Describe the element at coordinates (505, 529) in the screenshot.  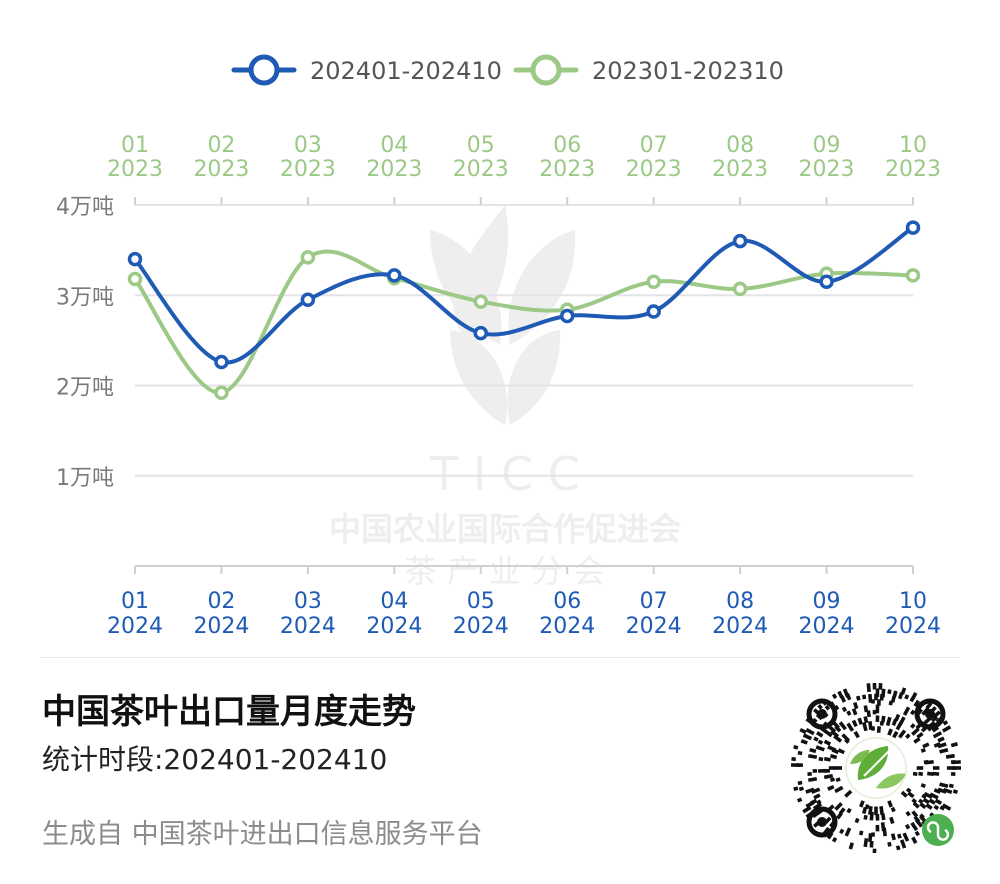
I see `watermark-line2: 中国农业国际合作促进会` at that location.